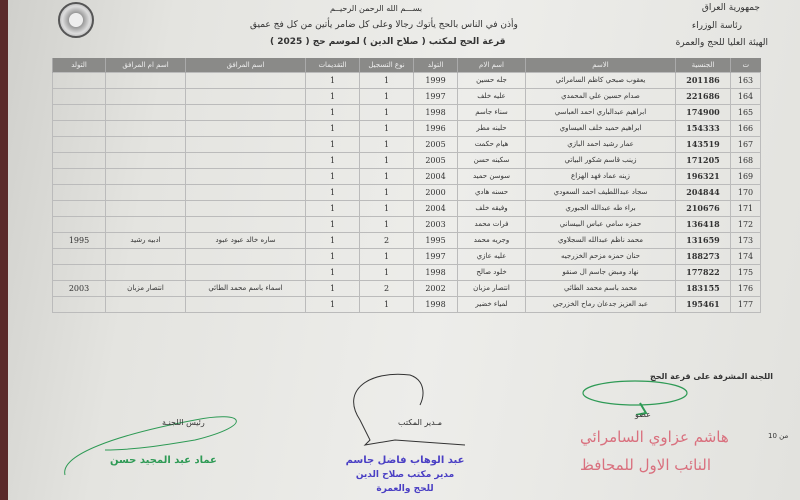 This screenshot has height=500, width=800. I want to click on table-cell: وفيقه خلف, so click(491, 208).